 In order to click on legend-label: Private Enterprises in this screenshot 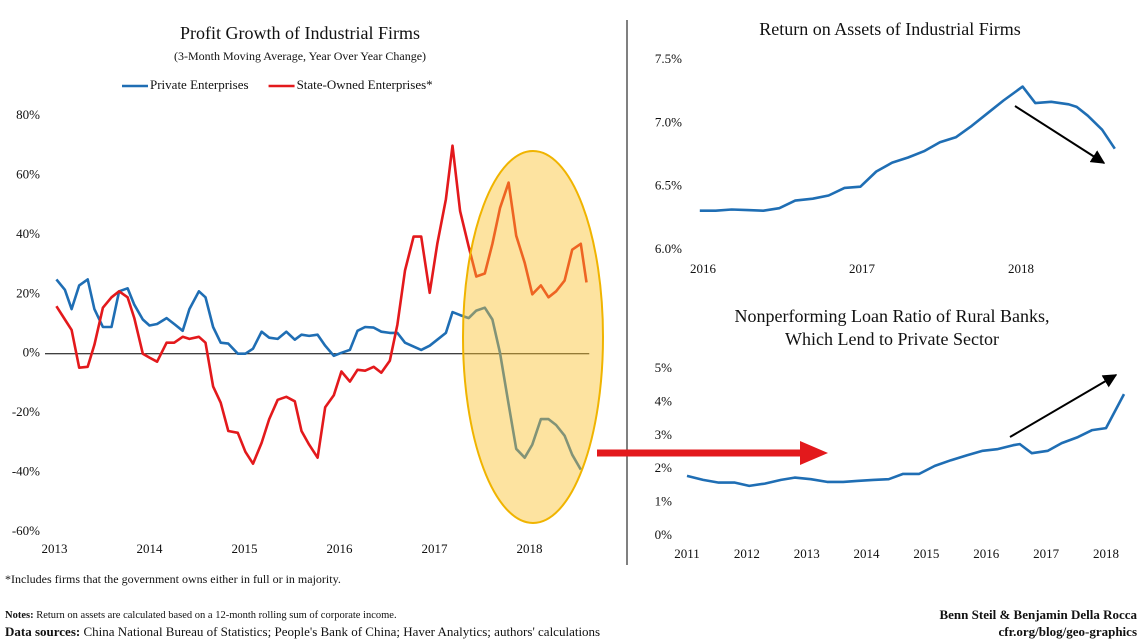, I will do `click(199, 84)`.